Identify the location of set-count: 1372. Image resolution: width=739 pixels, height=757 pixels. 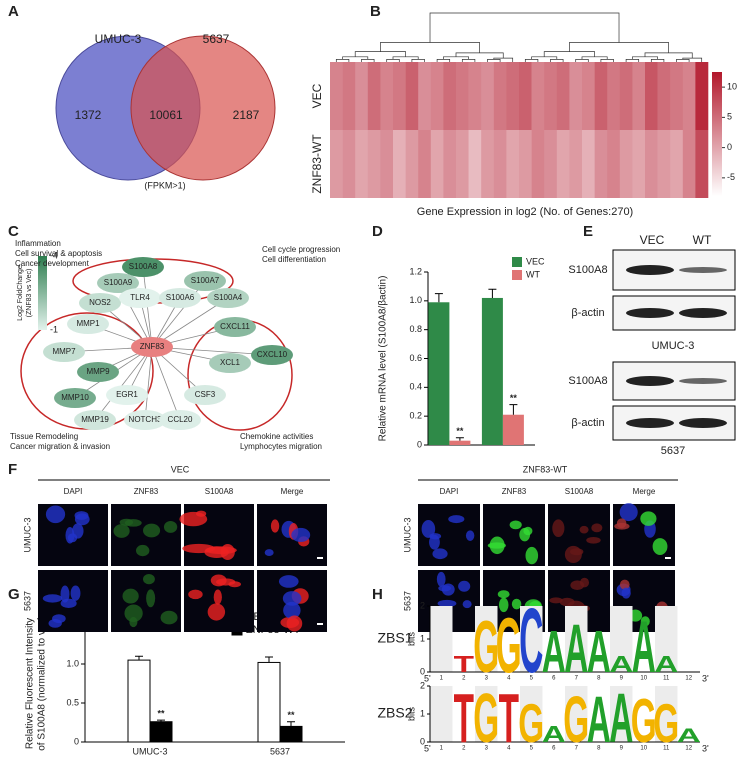
(88, 115).